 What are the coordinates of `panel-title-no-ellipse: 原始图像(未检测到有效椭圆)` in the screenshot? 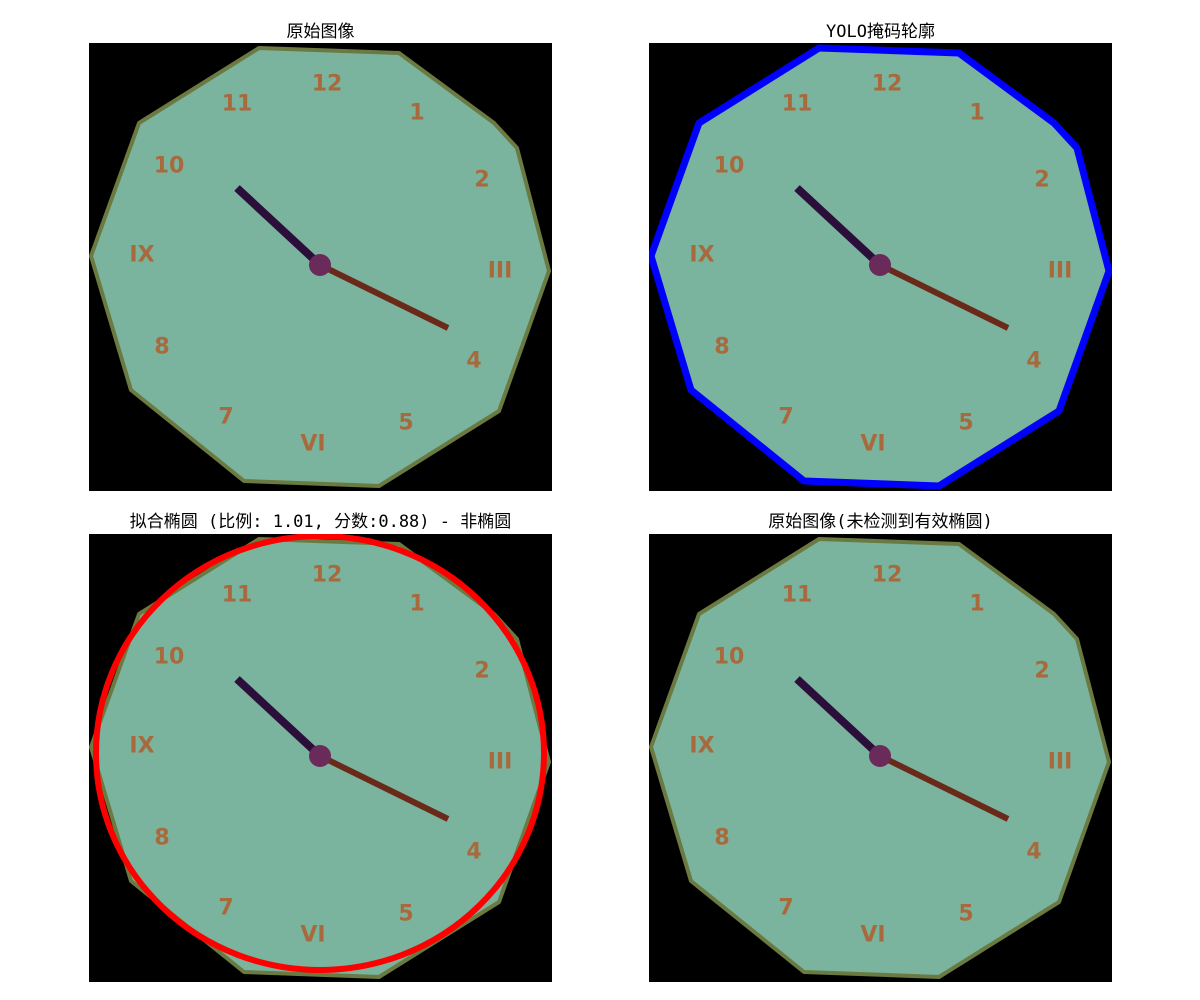 It's located at (880, 522).